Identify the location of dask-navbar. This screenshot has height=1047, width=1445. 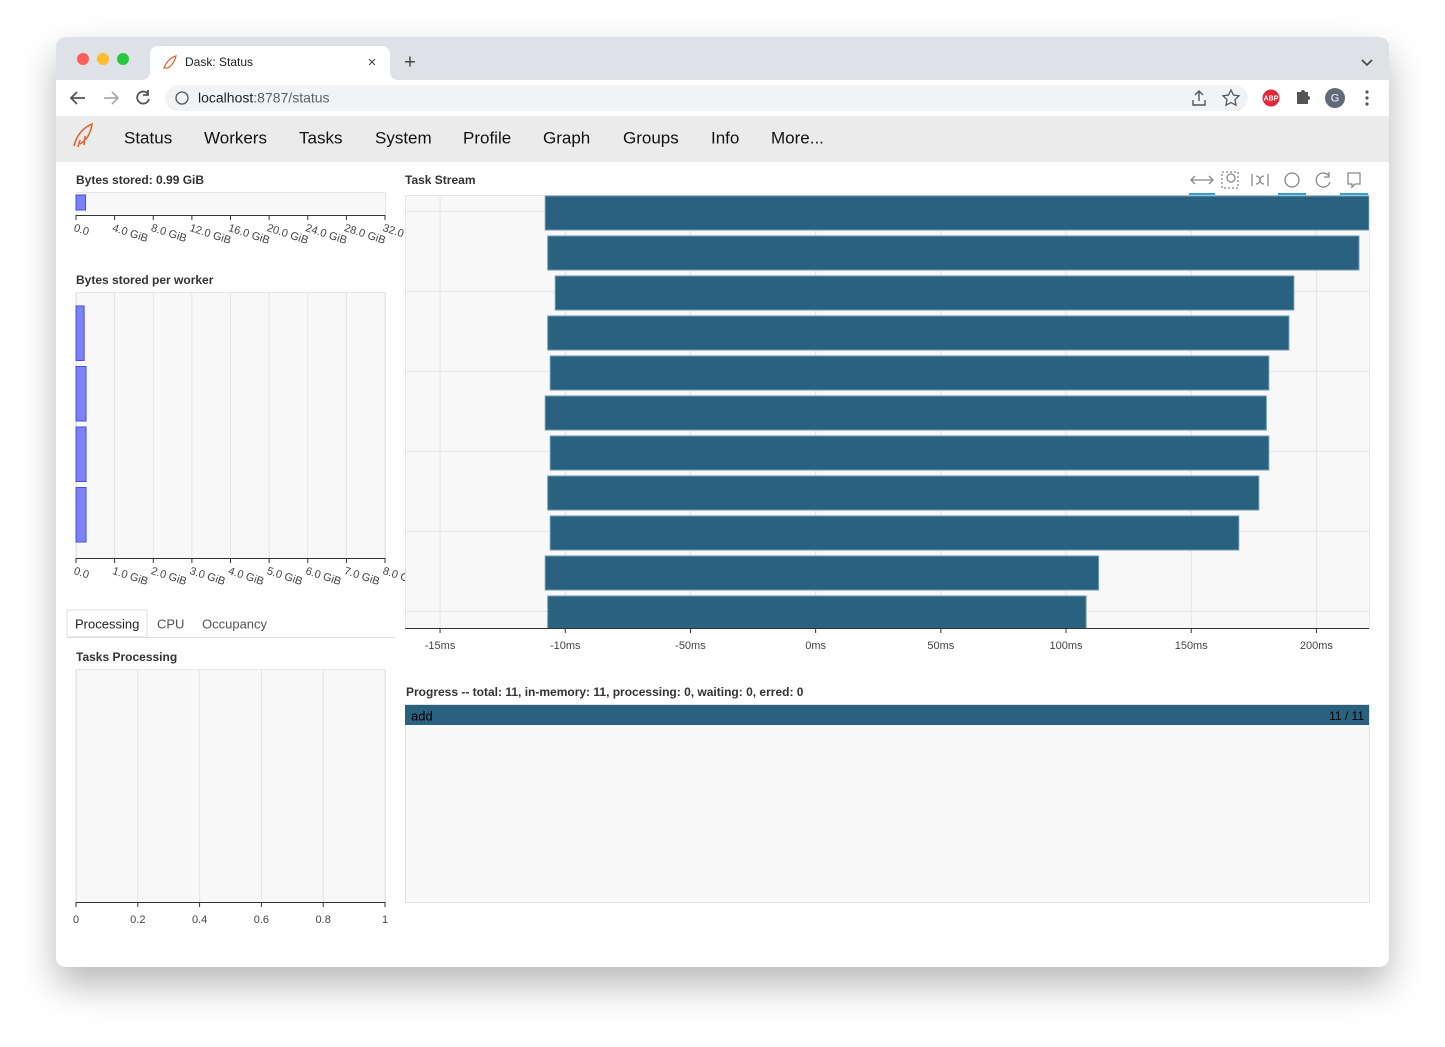
(722, 139).